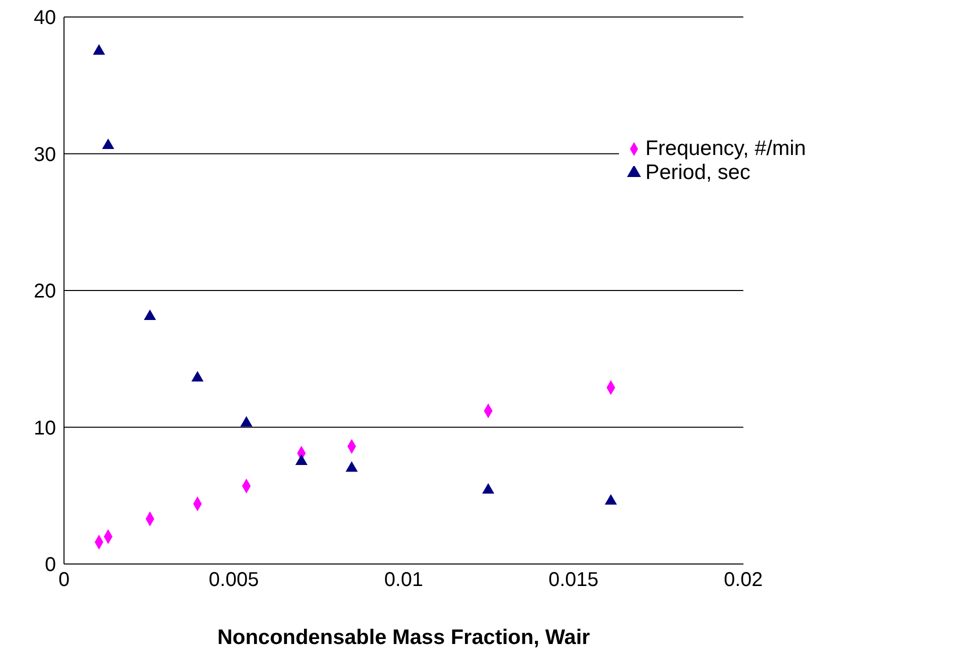 The height and width of the screenshot is (672, 972). Describe the element at coordinates (233, 580) in the screenshot. I see `x-tick-label: 0.005` at that location.